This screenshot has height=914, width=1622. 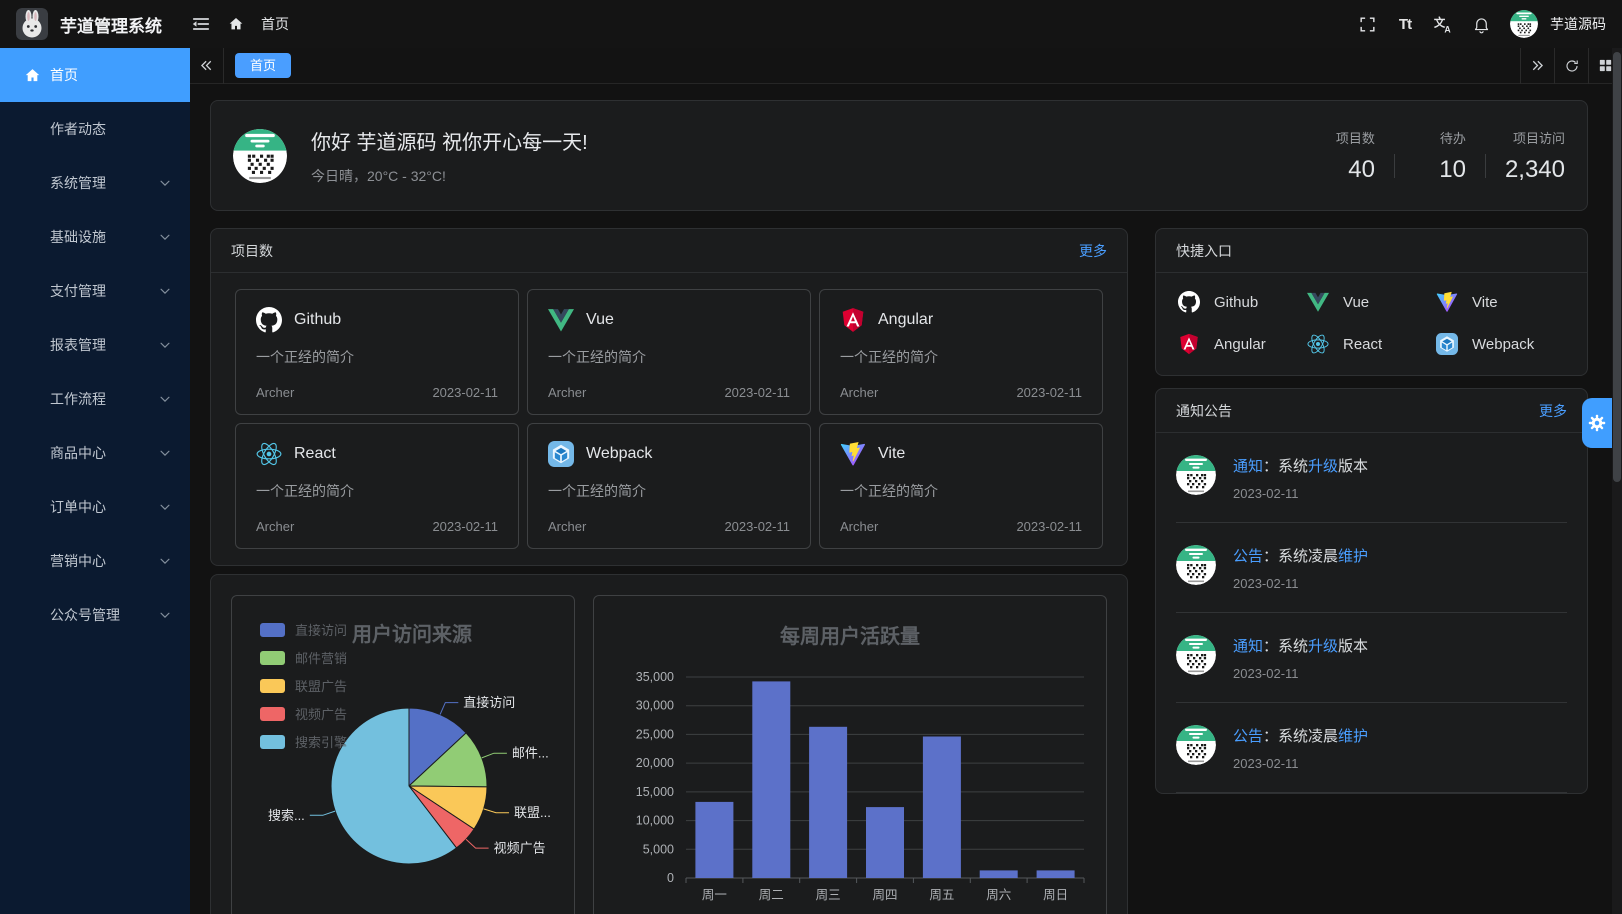 I want to click on sidebar-item-3: 基础设施, so click(x=95, y=237).